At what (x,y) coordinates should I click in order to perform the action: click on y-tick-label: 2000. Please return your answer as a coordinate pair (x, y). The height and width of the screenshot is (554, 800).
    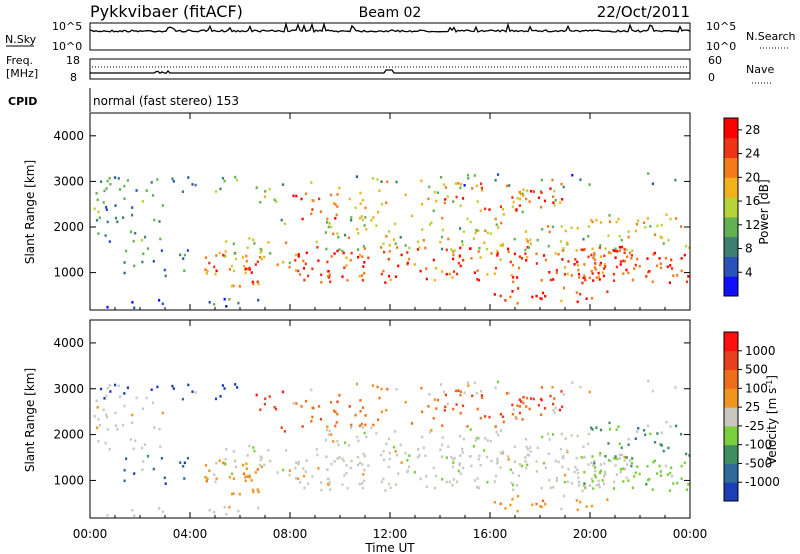
    Looking at the image, I should click on (68, 435).